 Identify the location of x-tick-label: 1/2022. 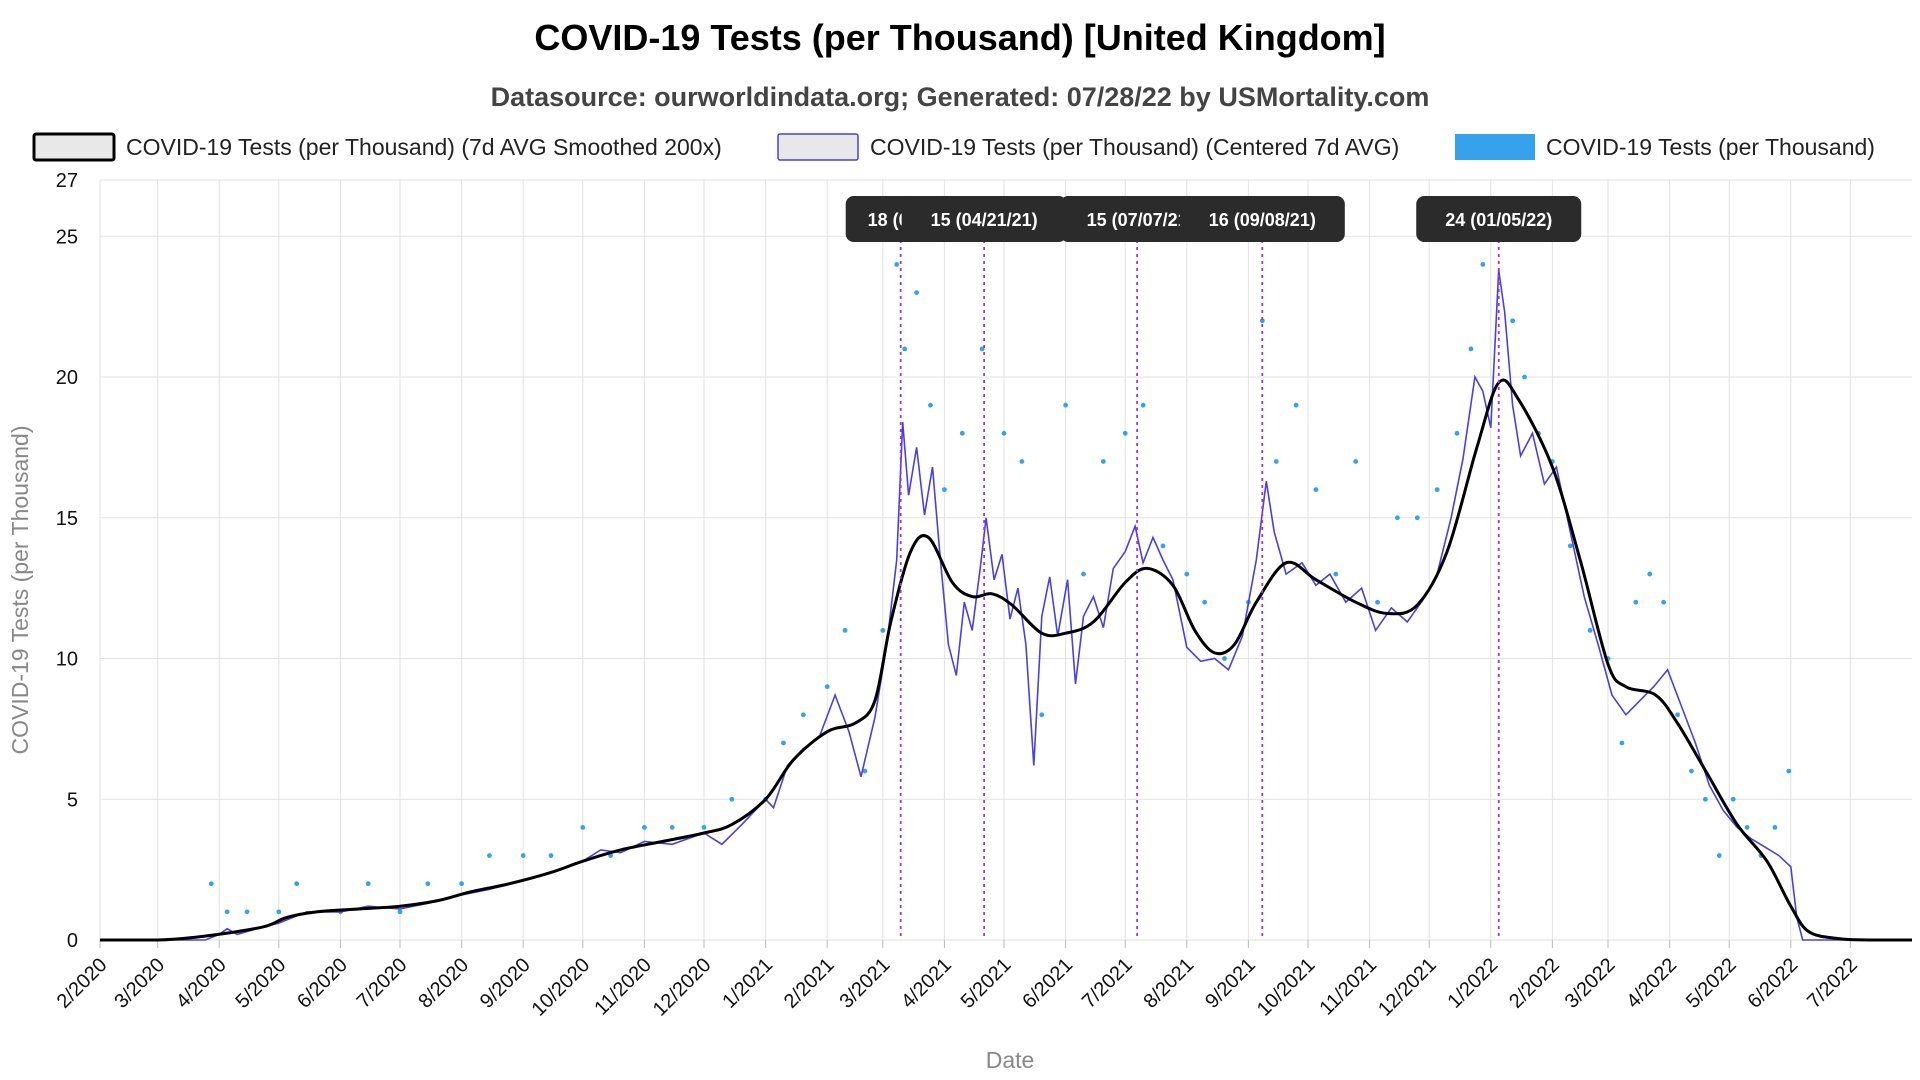
(1473, 983).